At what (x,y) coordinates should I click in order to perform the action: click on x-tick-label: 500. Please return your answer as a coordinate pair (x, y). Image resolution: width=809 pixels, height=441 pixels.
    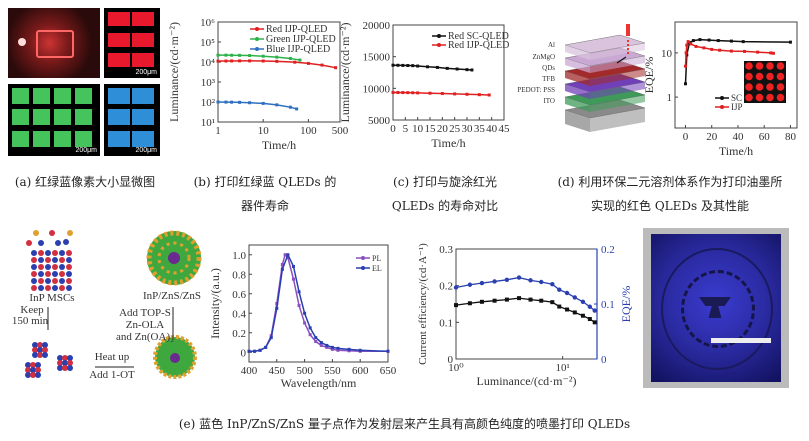
    Looking at the image, I should click on (304, 371).